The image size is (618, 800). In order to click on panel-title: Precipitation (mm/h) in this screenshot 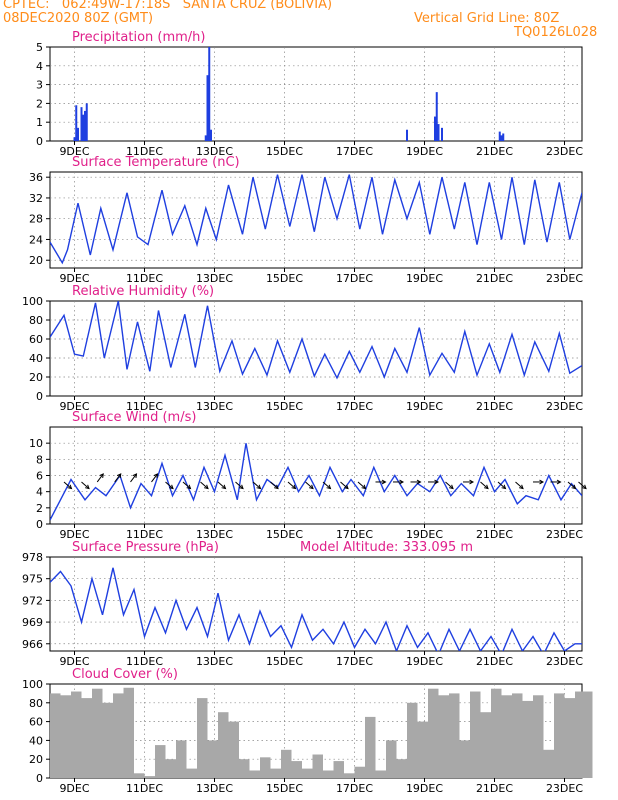, I will do `click(138, 37)`.